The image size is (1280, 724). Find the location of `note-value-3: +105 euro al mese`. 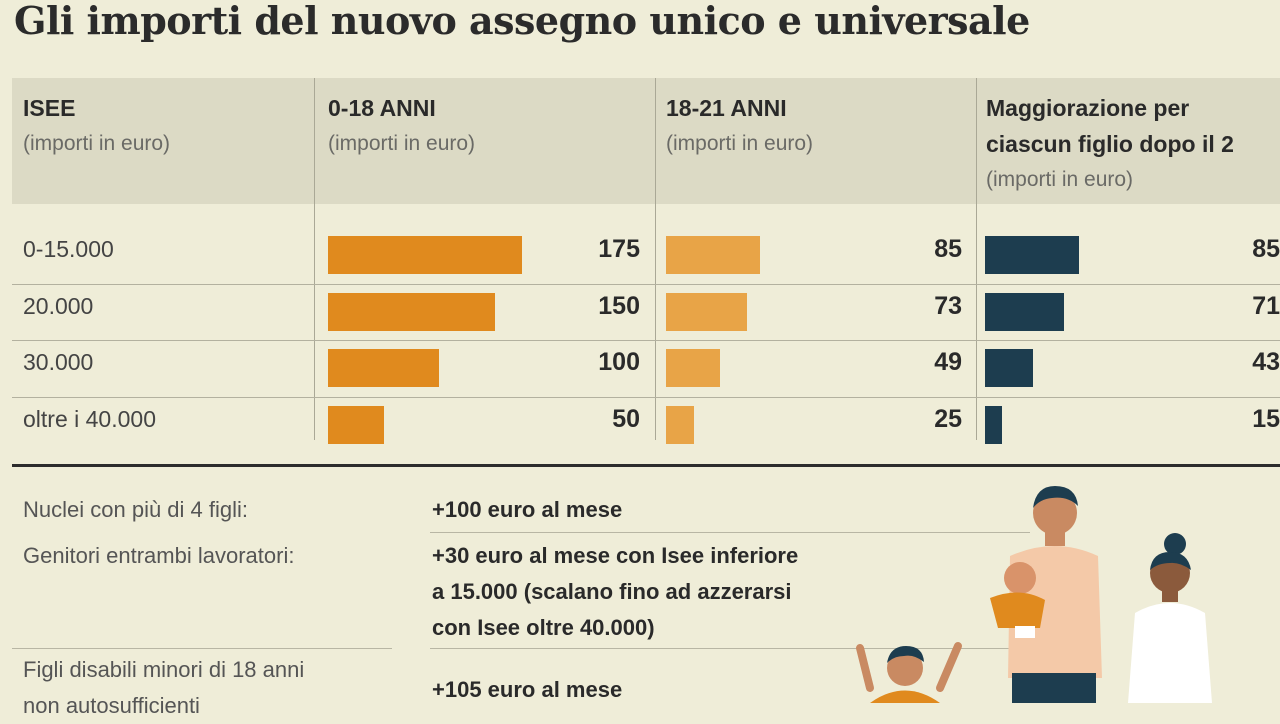

note-value-3: +105 euro al mese is located at coordinates (527, 689).